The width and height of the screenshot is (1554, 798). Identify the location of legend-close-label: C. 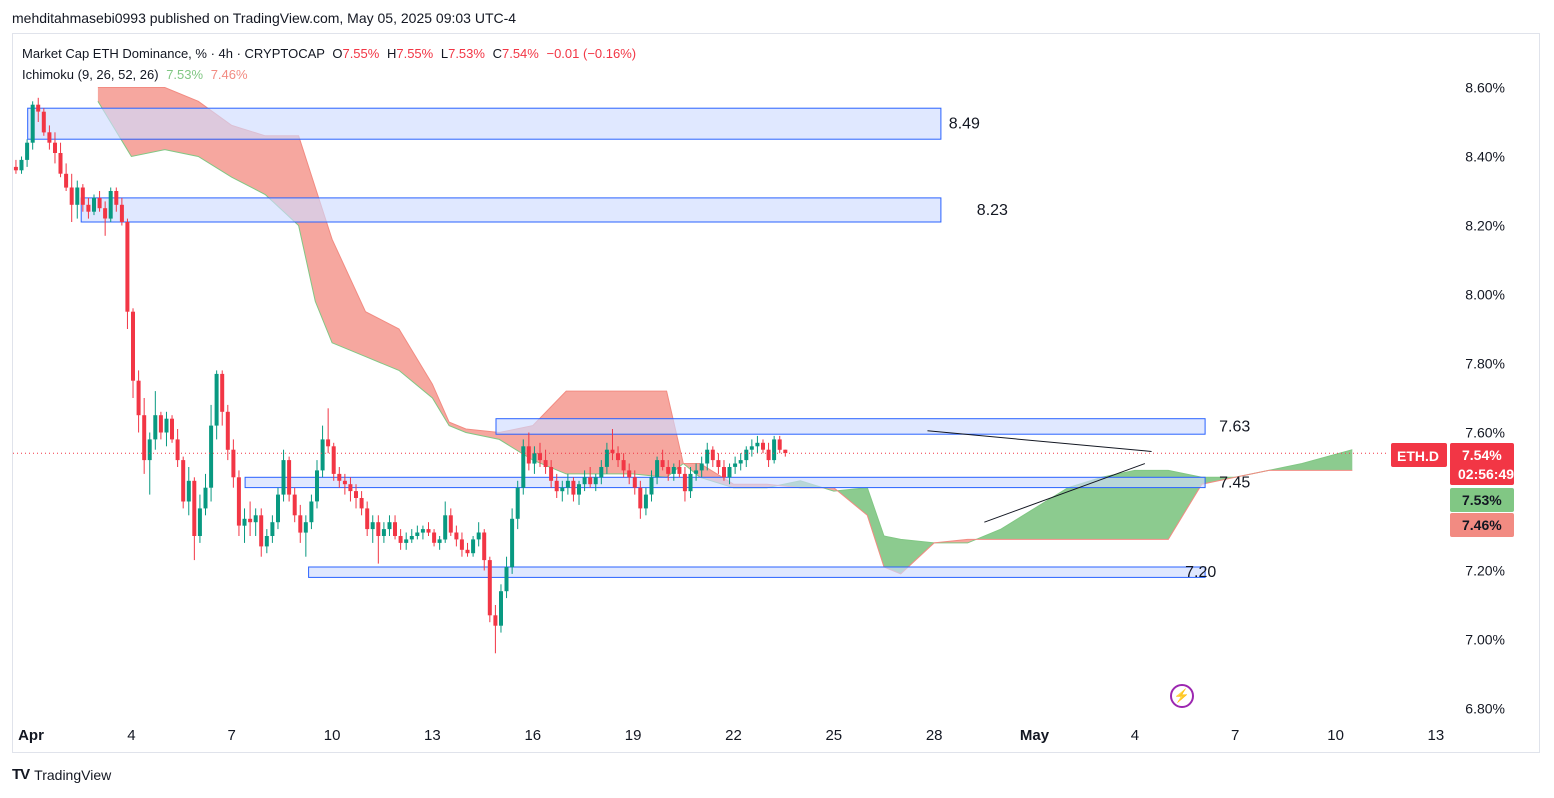
(497, 53).